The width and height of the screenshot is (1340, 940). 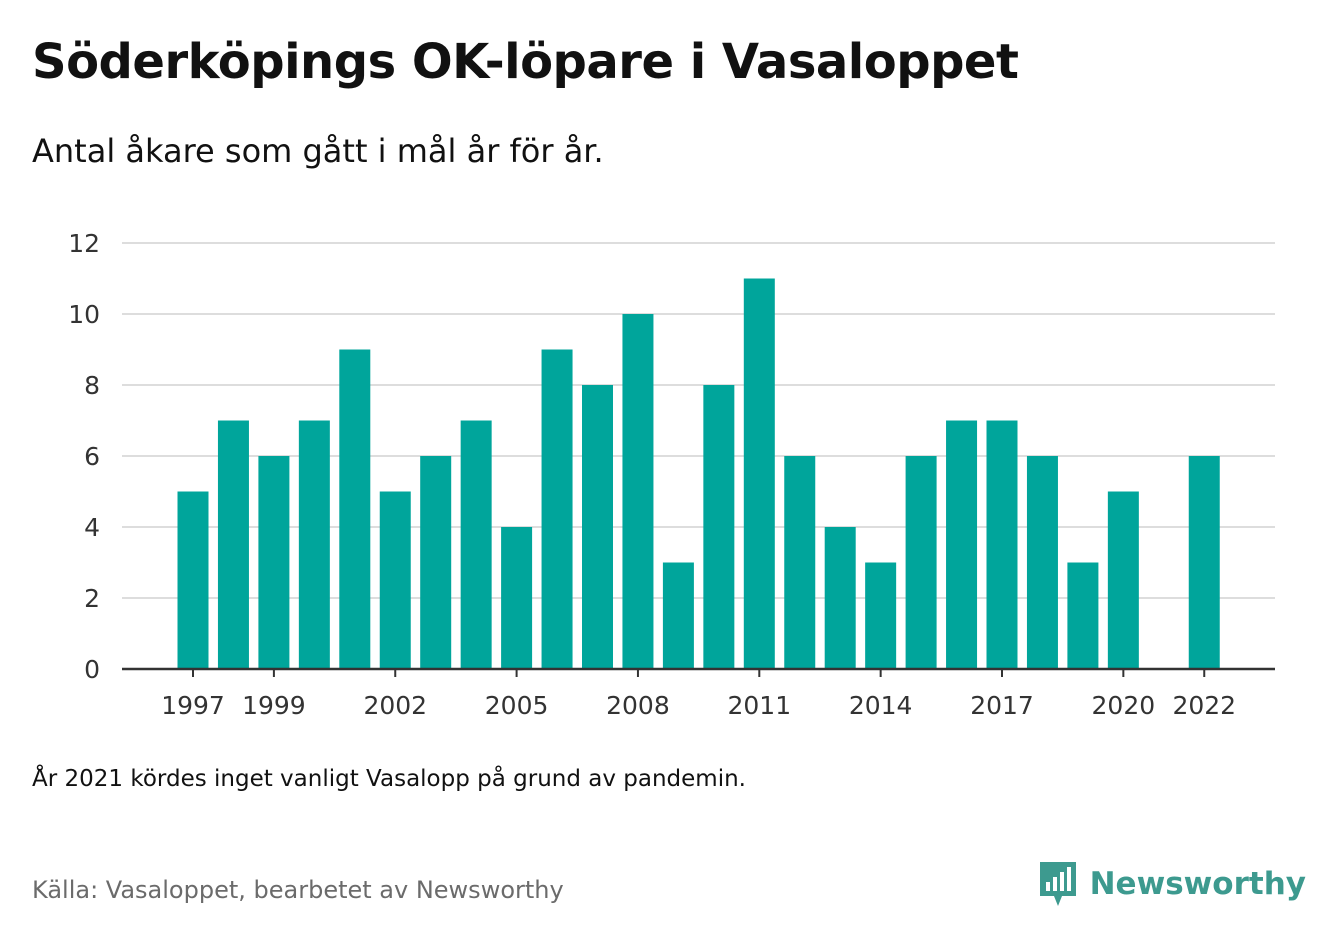 I want to click on bar-2001, so click(x=355, y=509).